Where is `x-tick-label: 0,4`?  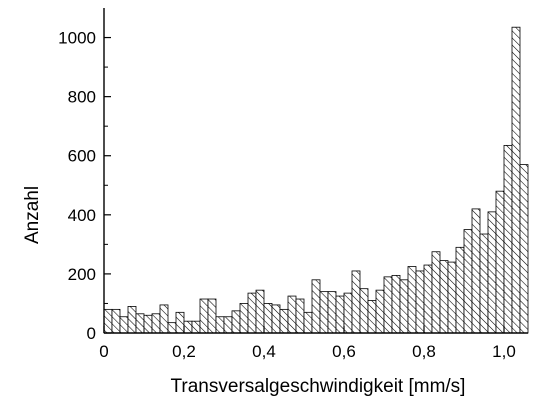 x-tick-label: 0,4 is located at coordinates (264, 351).